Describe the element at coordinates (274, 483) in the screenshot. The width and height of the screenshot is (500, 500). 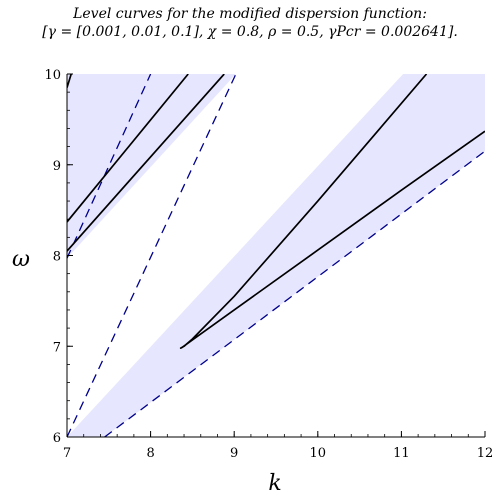
I see `x-axis-label: k` at that location.